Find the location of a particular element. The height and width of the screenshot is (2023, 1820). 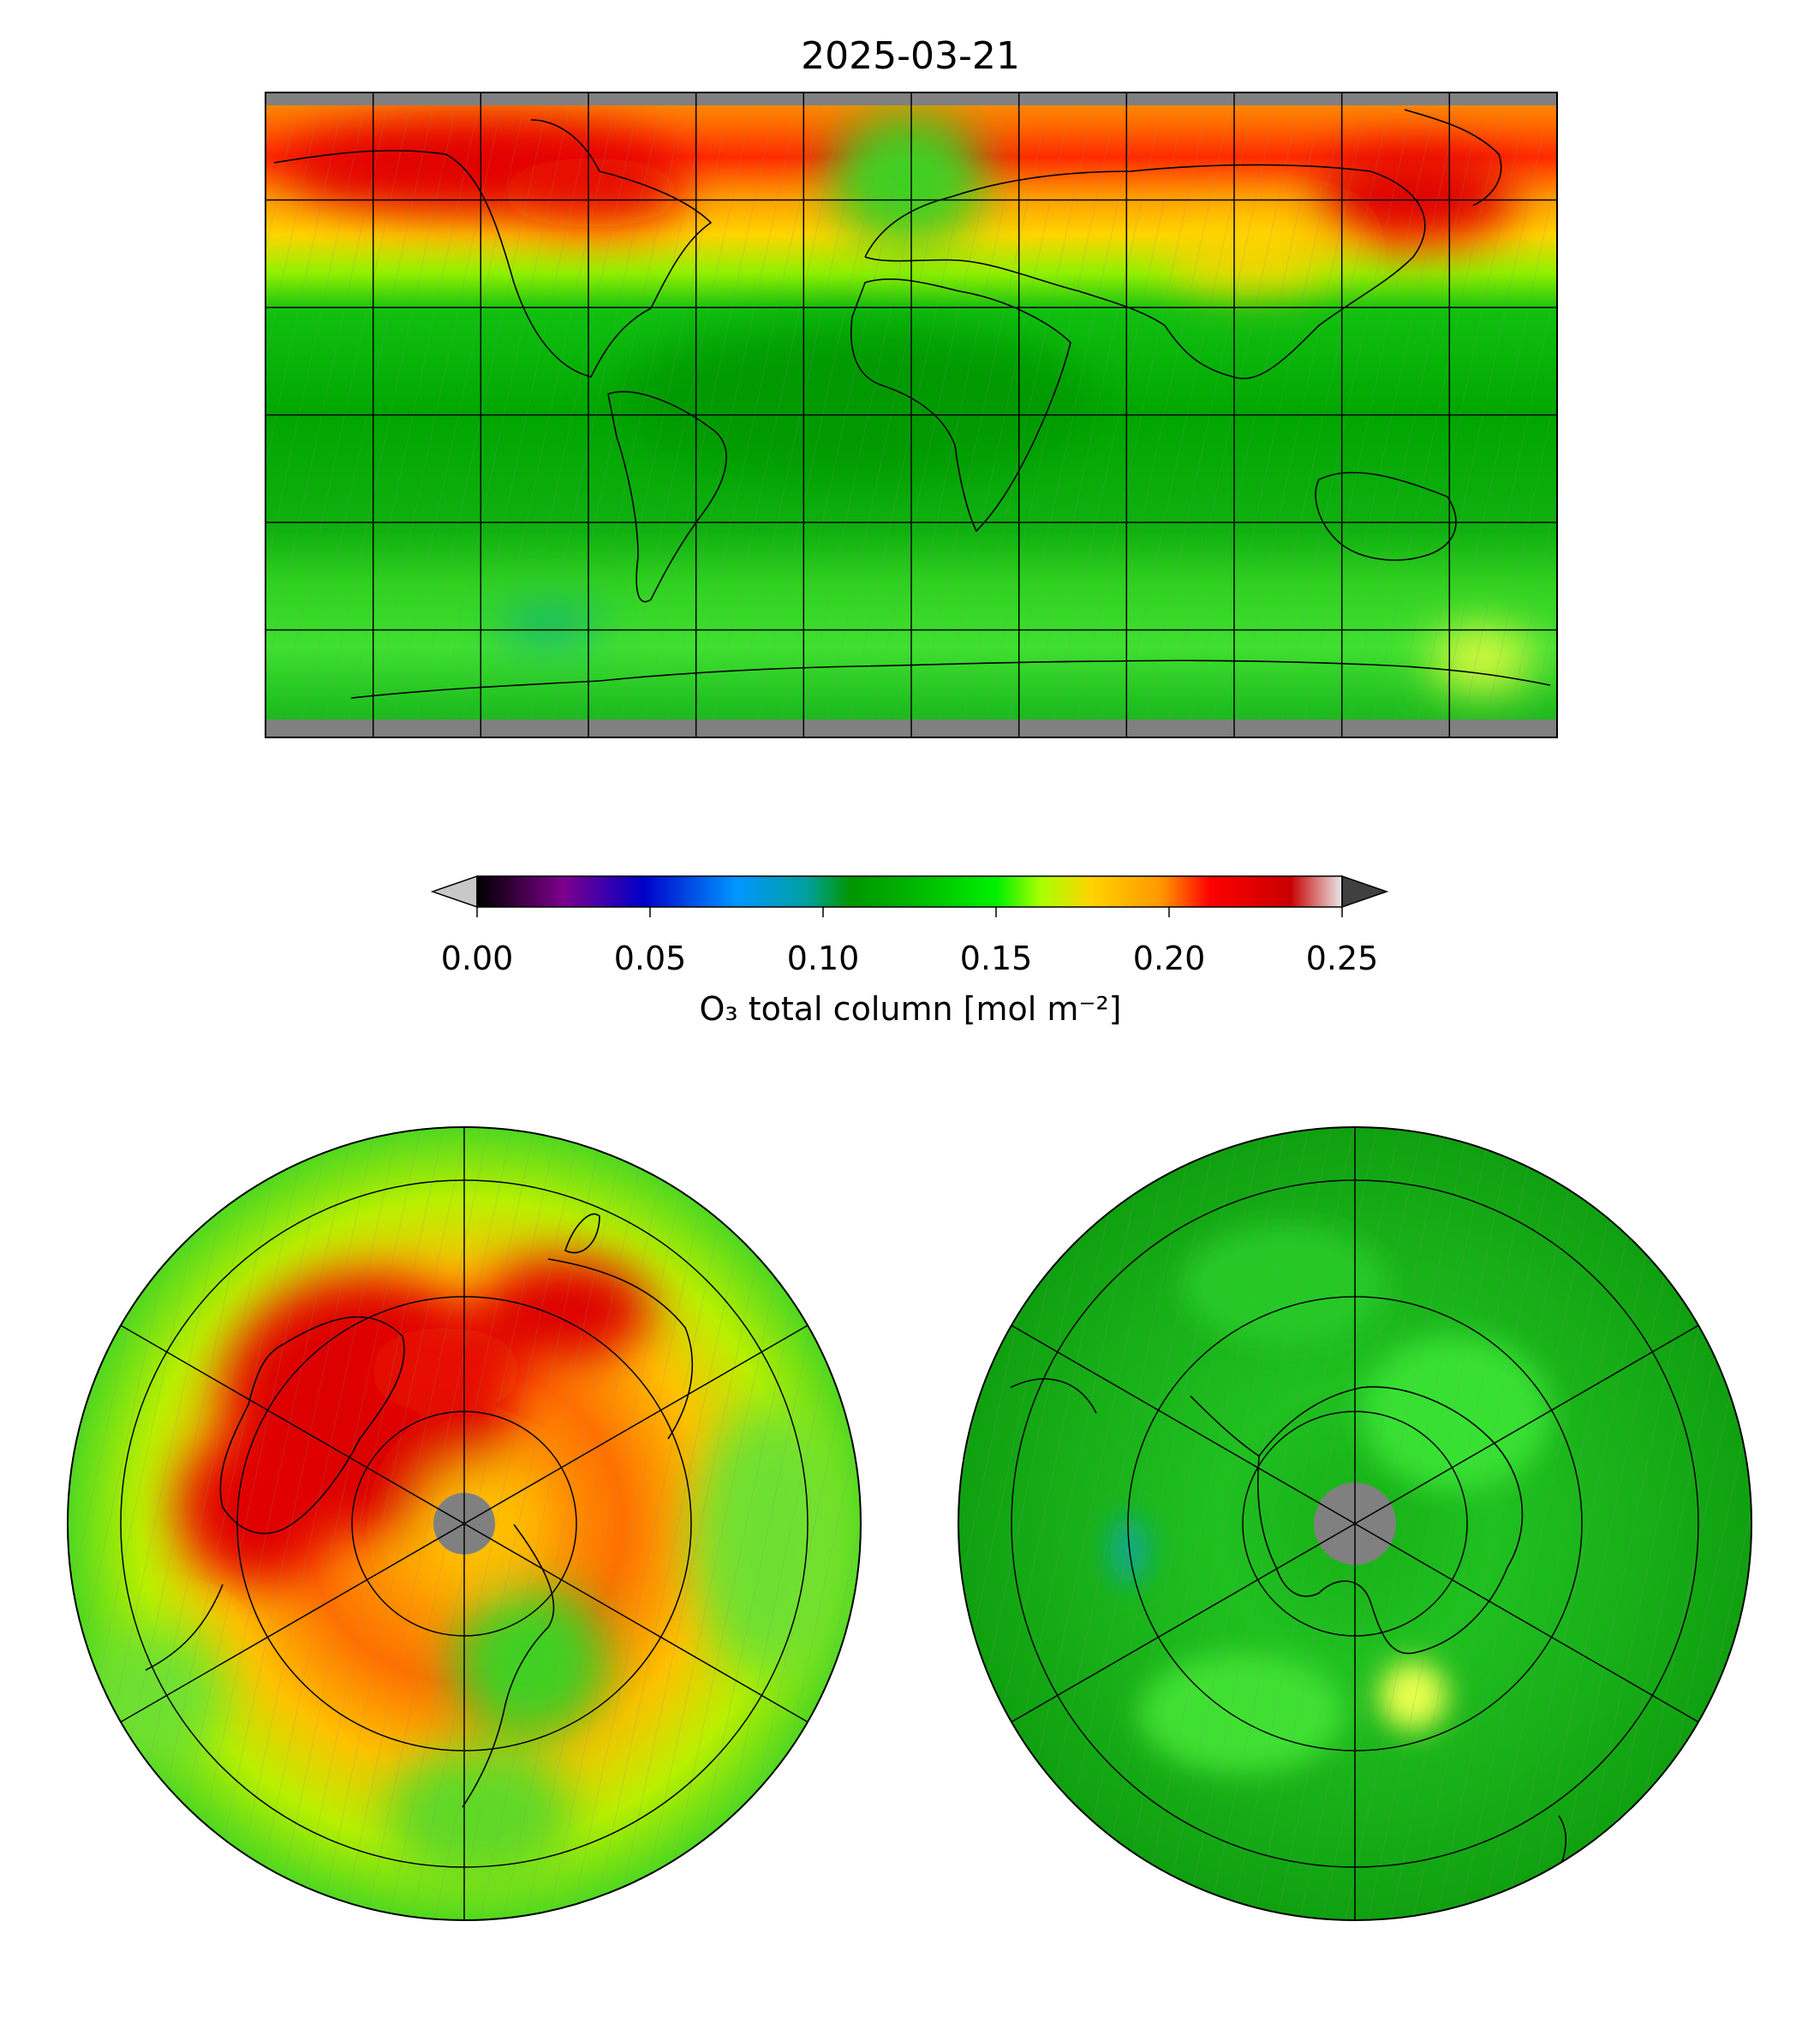

colorbar-tick-label: 0.00 is located at coordinates (477, 958).